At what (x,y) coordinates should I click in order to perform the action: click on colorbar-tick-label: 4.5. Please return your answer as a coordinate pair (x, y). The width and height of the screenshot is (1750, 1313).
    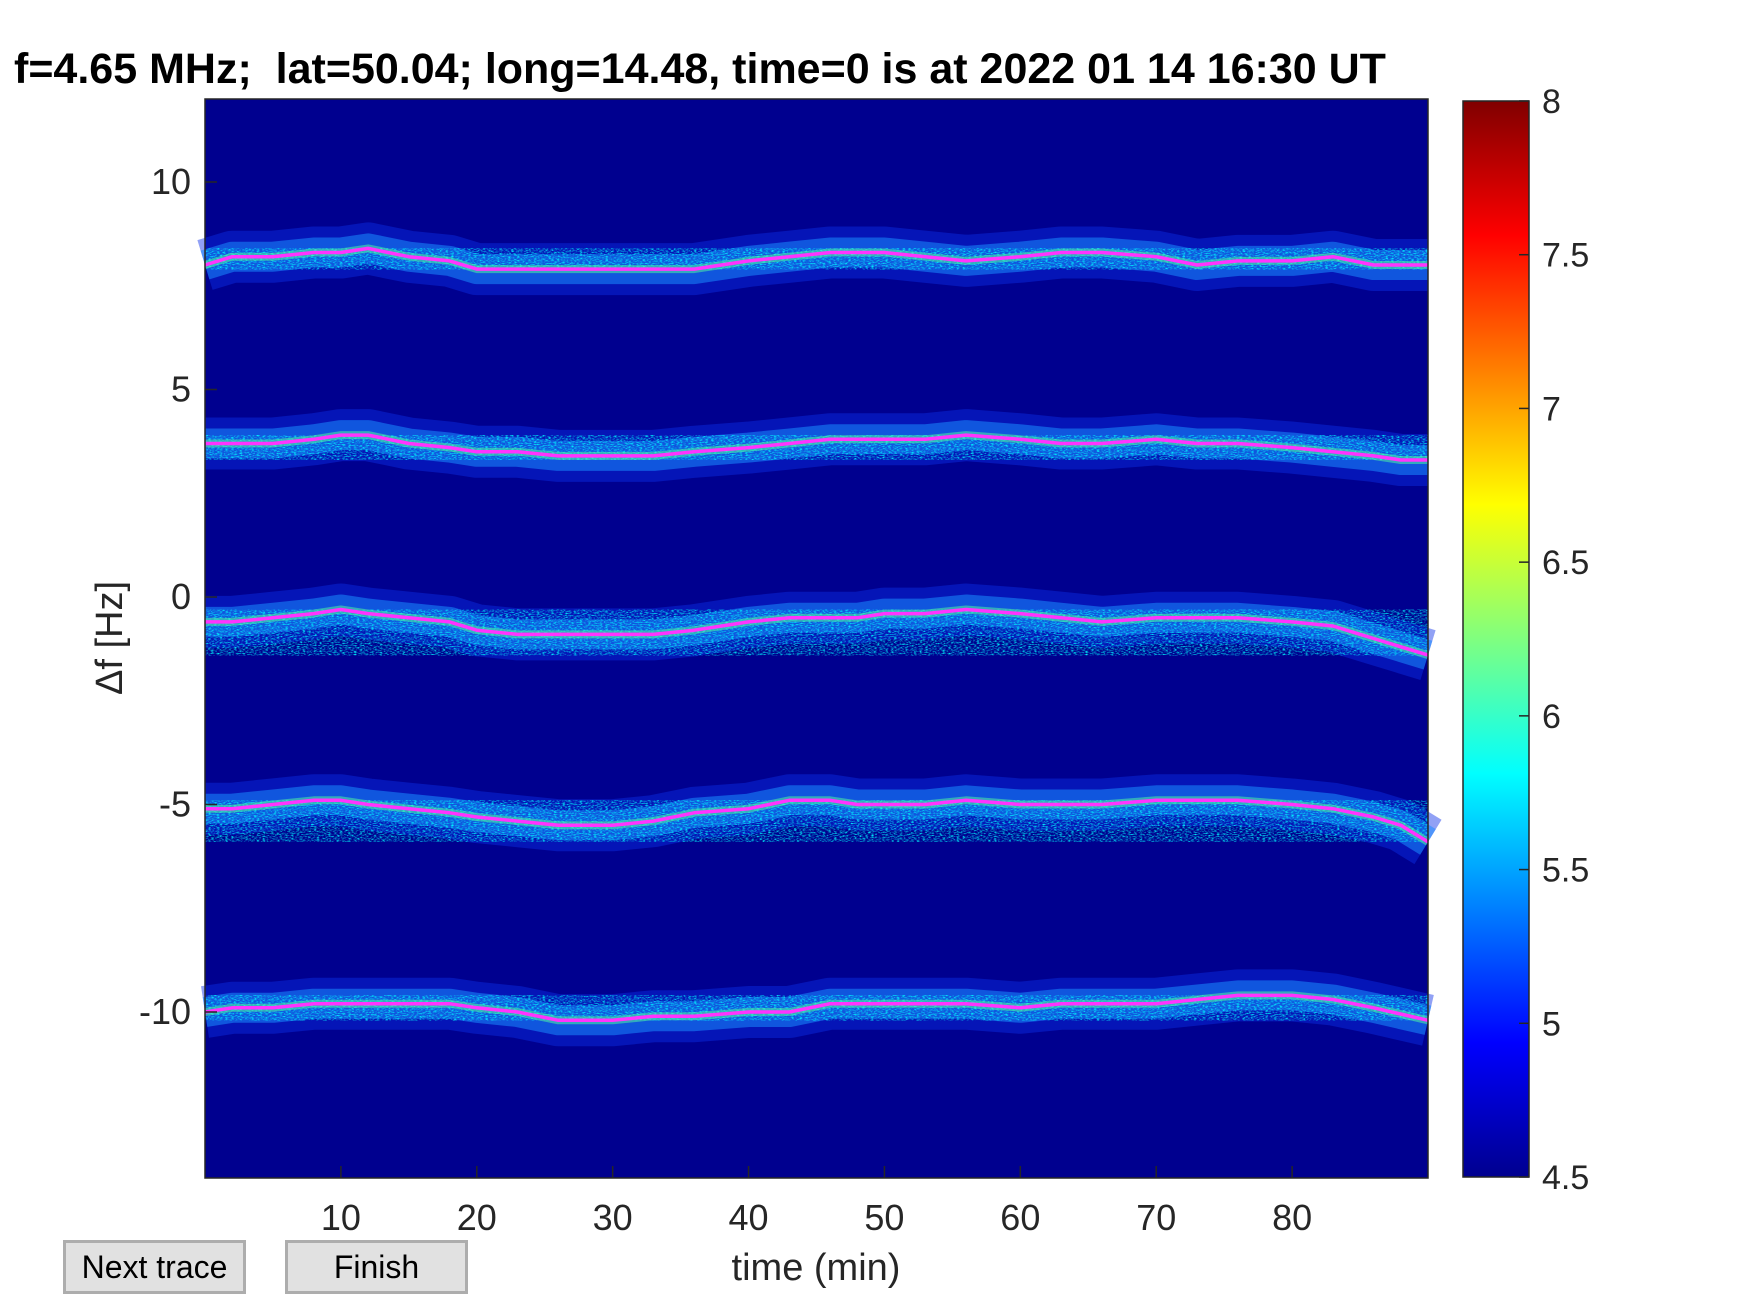
    Looking at the image, I should click on (1565, 1178).